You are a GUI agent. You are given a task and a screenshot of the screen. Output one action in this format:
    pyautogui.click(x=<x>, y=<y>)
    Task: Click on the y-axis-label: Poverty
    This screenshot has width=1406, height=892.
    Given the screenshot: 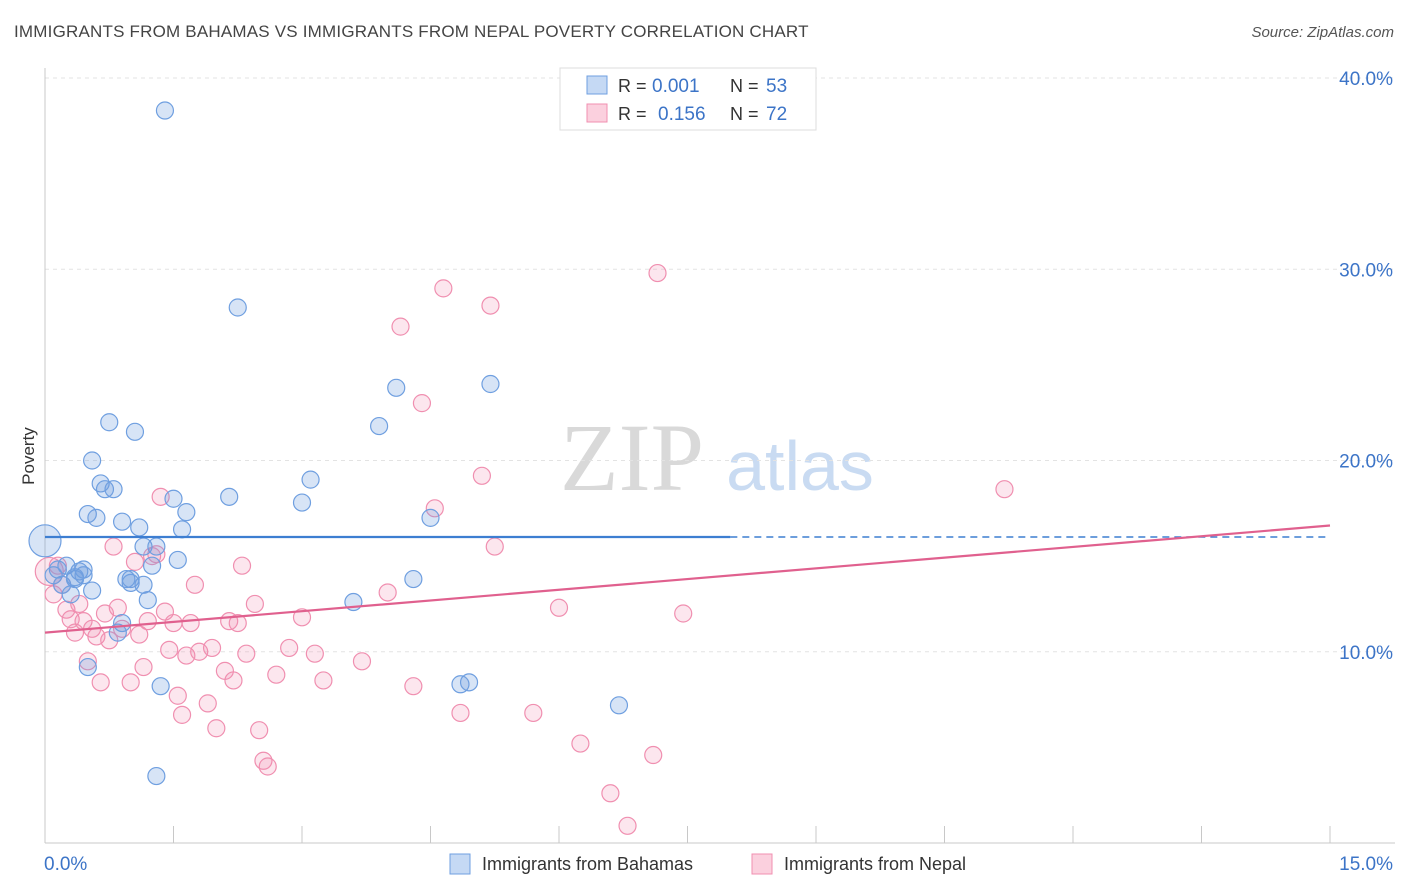 What is the action you would take?
    pyautogui.click(x=28, y=456)
    